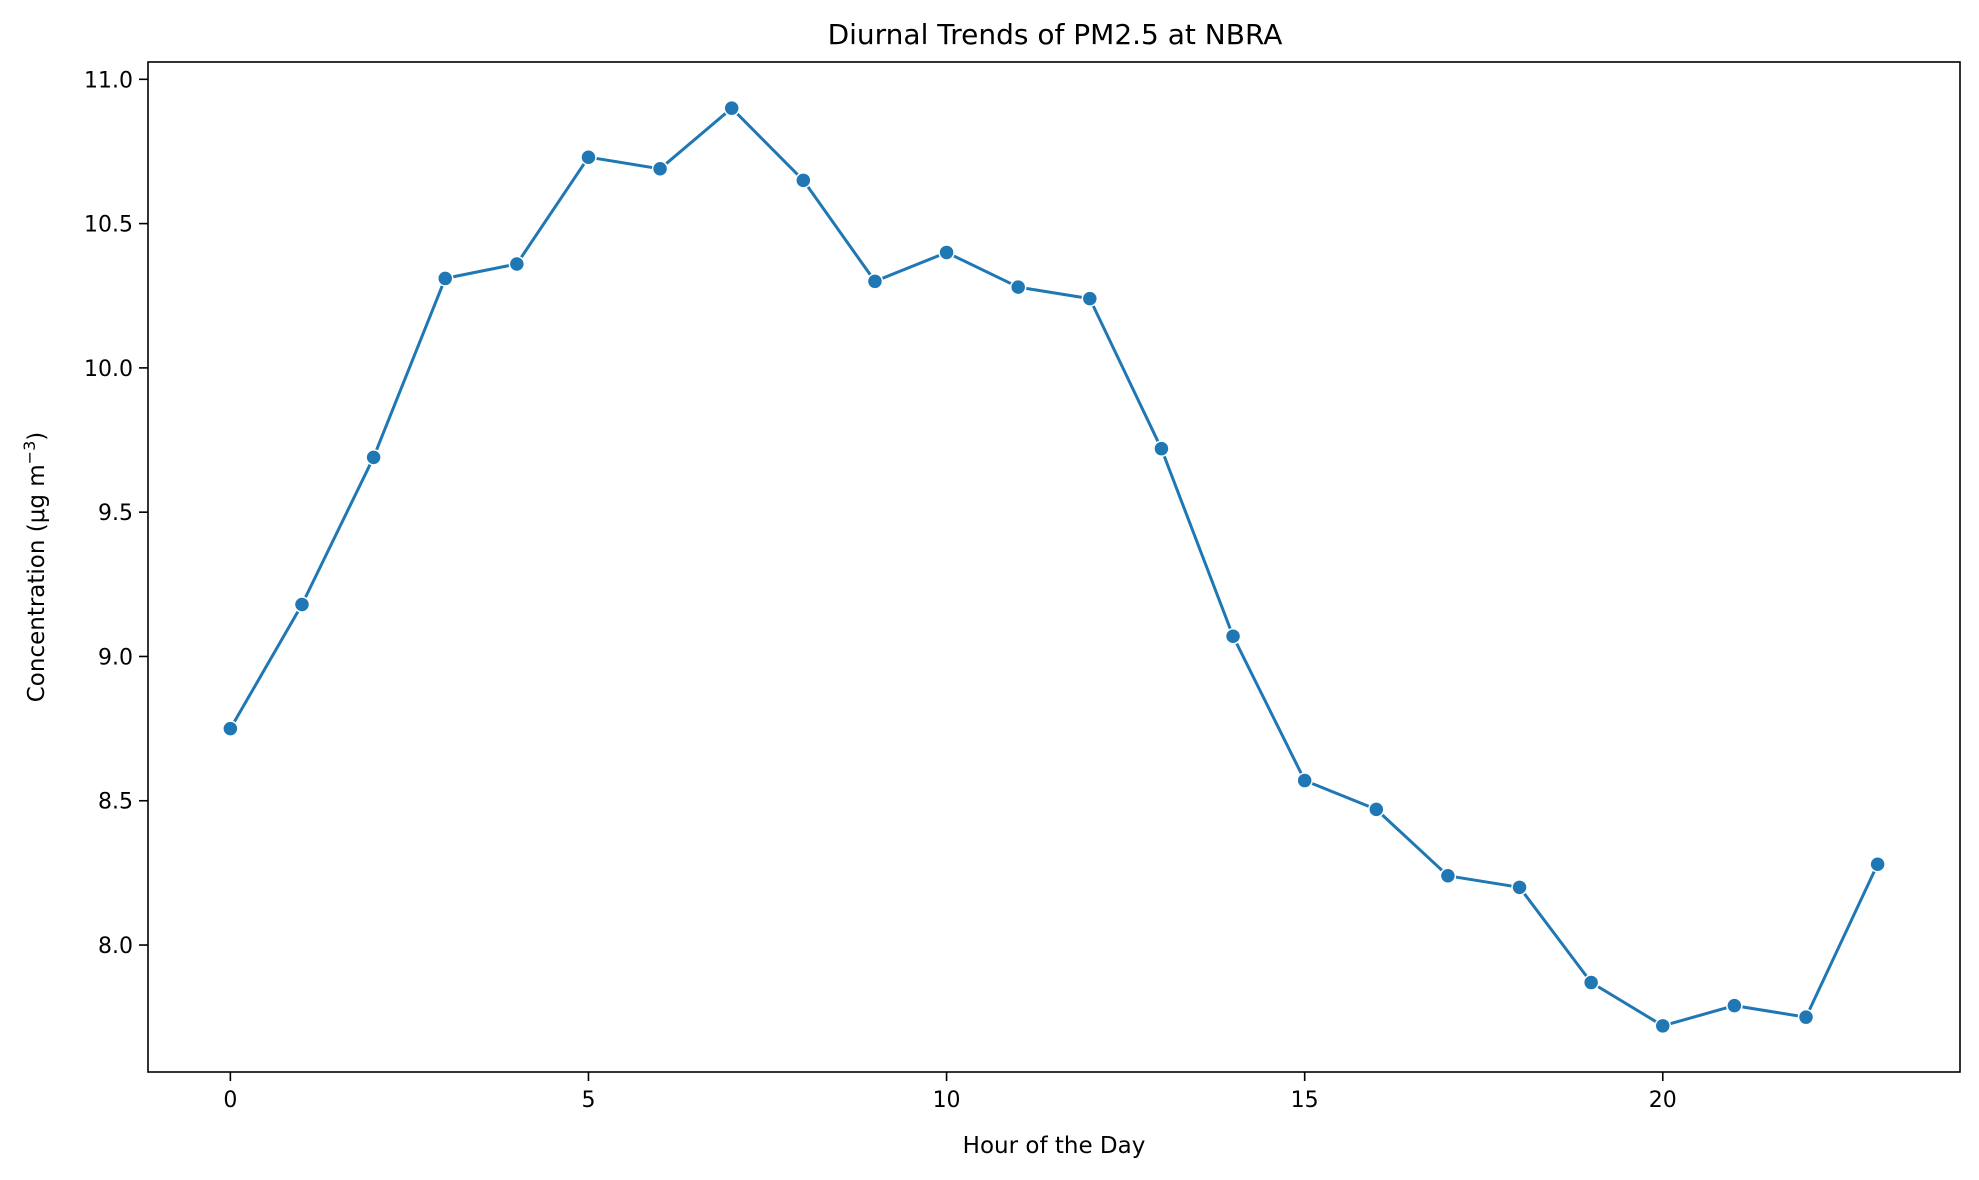 The width and height of the screenshot is (1979, 1180). I want to click on x-tick-label: 20, so click(1663, 1100).